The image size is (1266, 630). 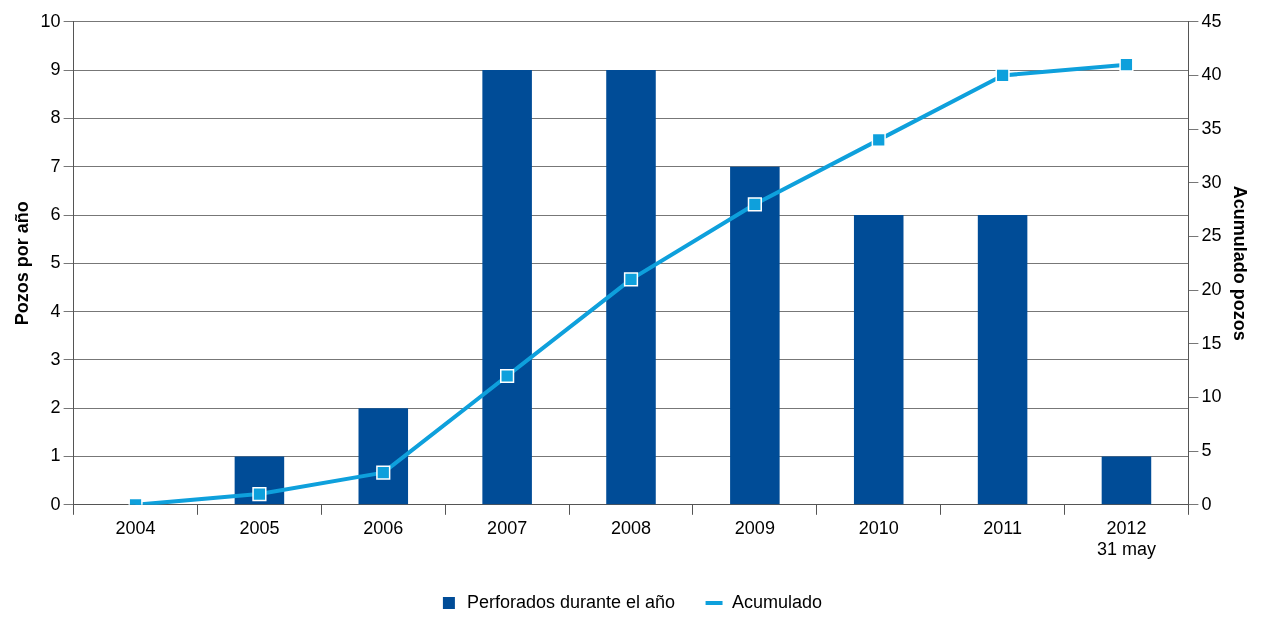 I want to click on y-tick-label: 2, so click(x=55, y=407).